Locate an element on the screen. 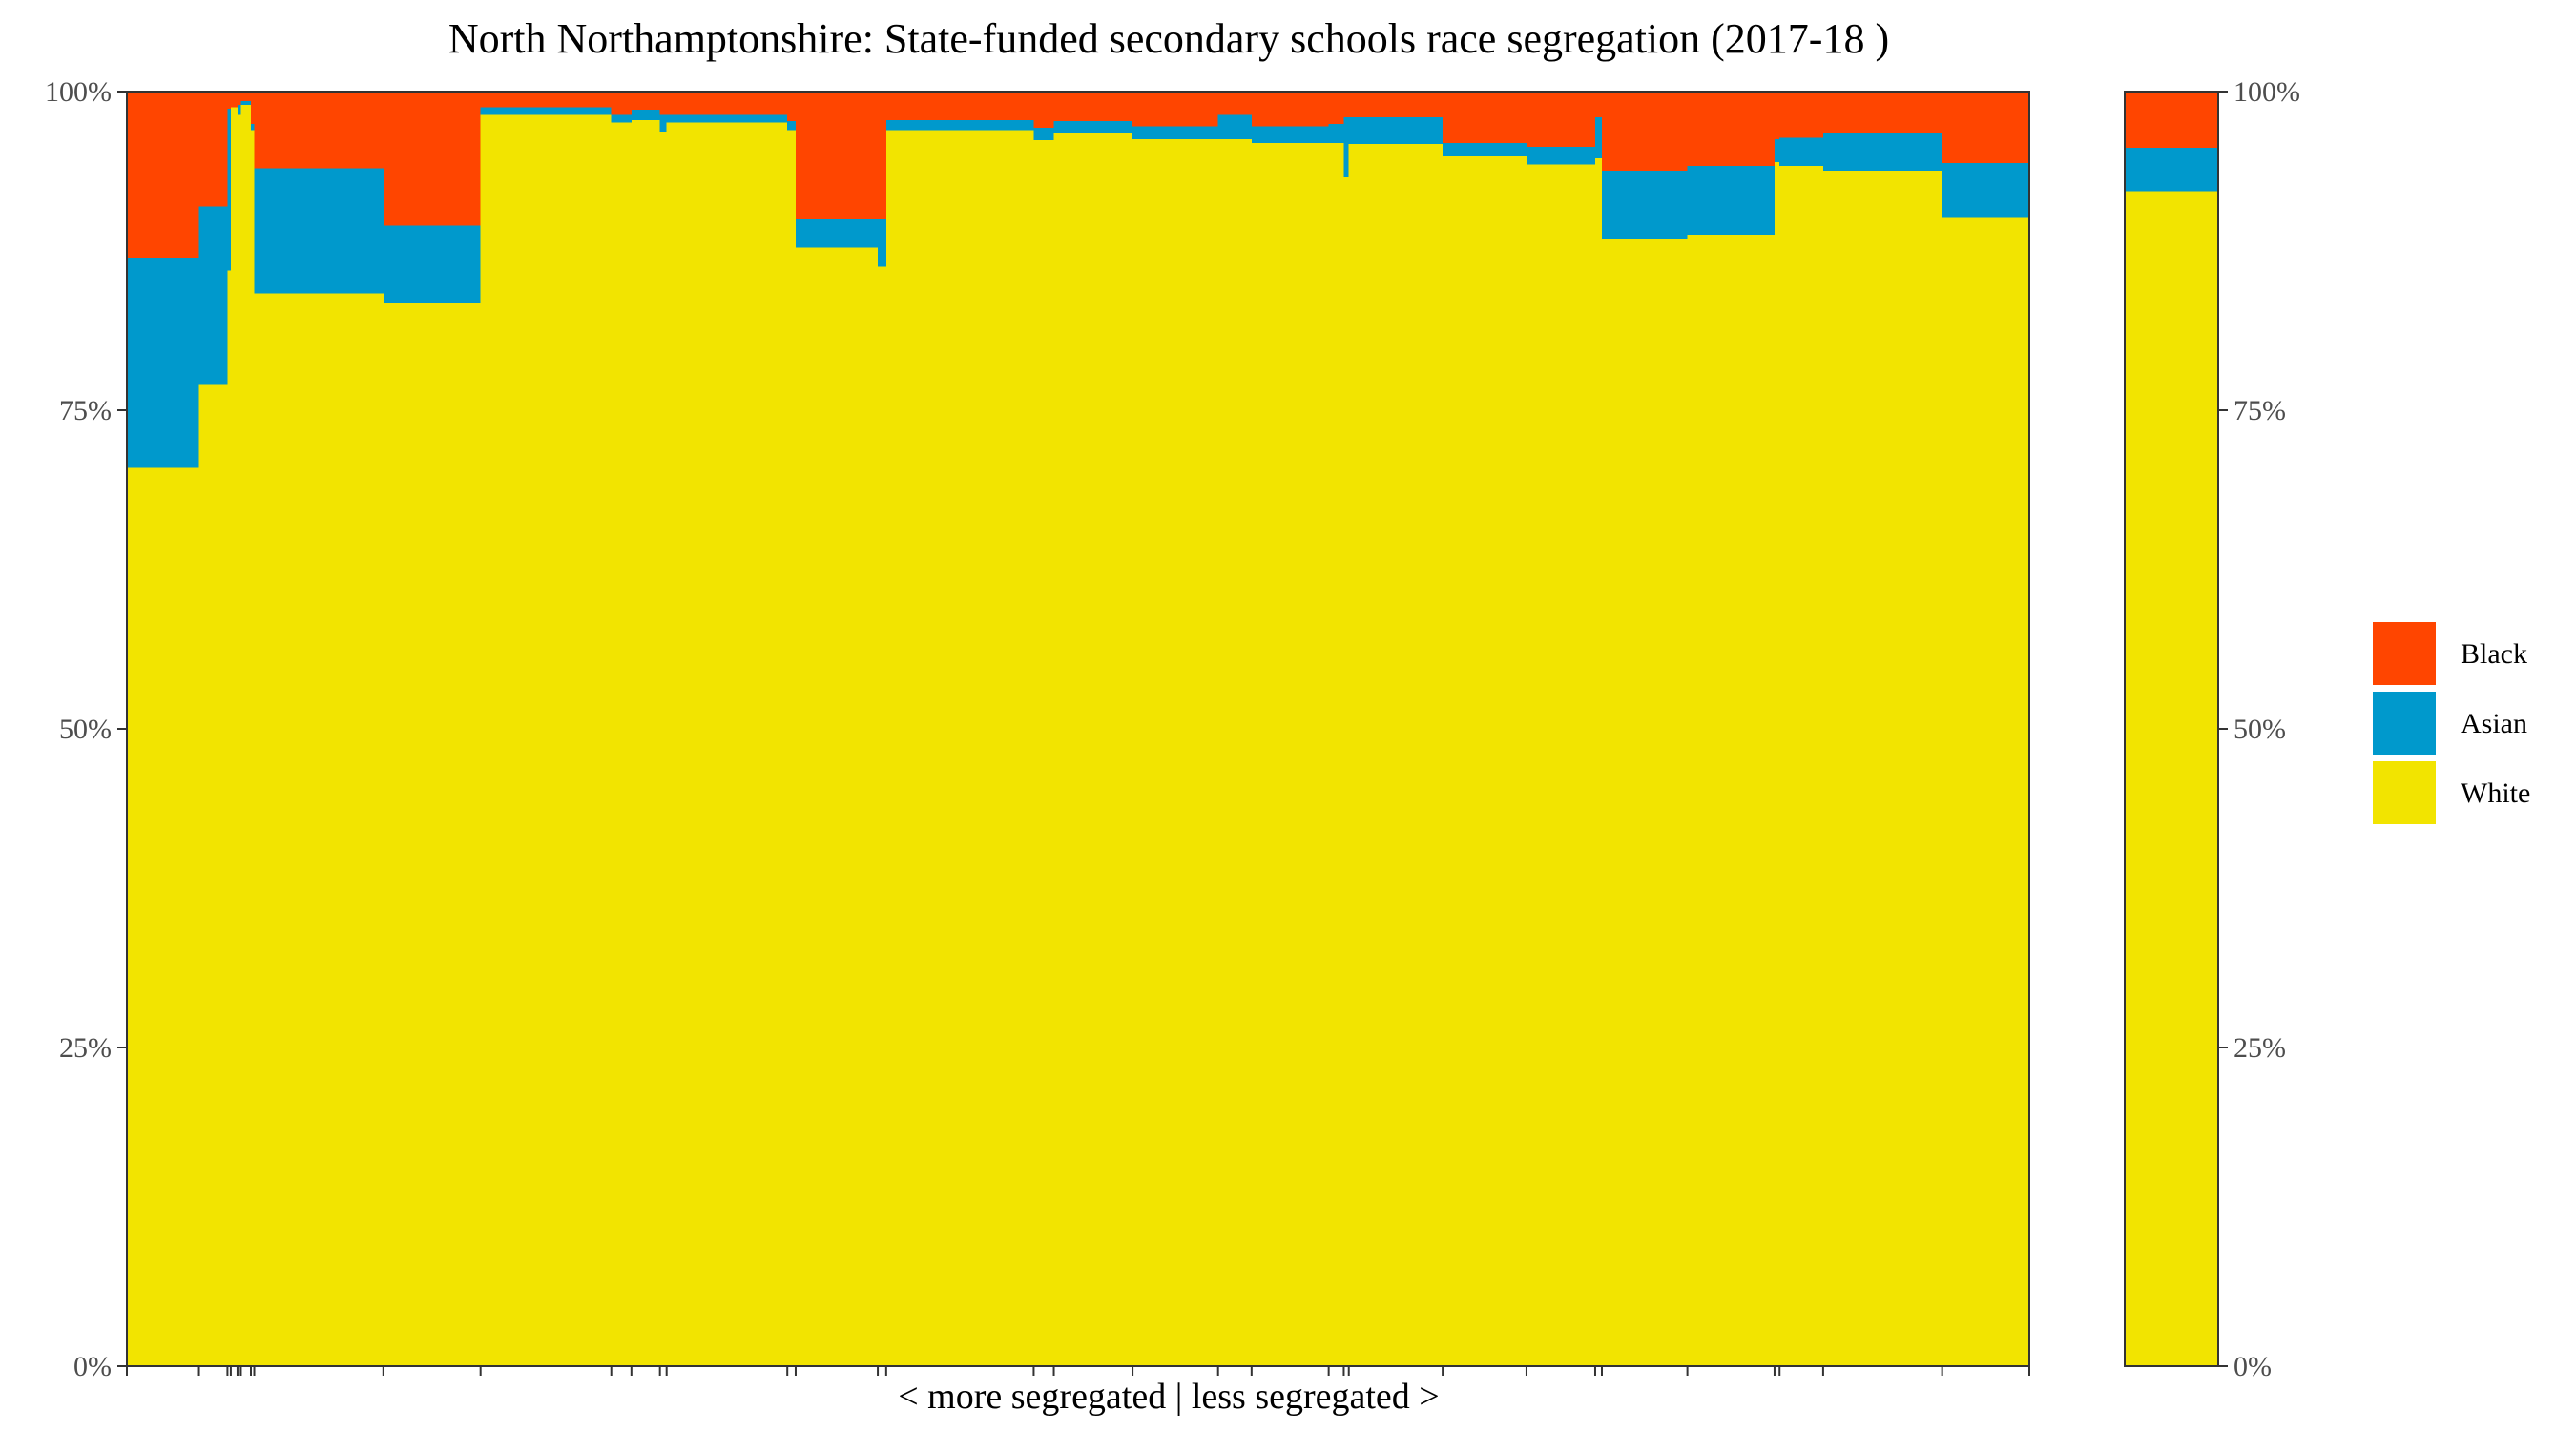 The height and width of the screenshot is (1431, 2576). legend-label-asian: Asian is located at coordinates (2494, 723).